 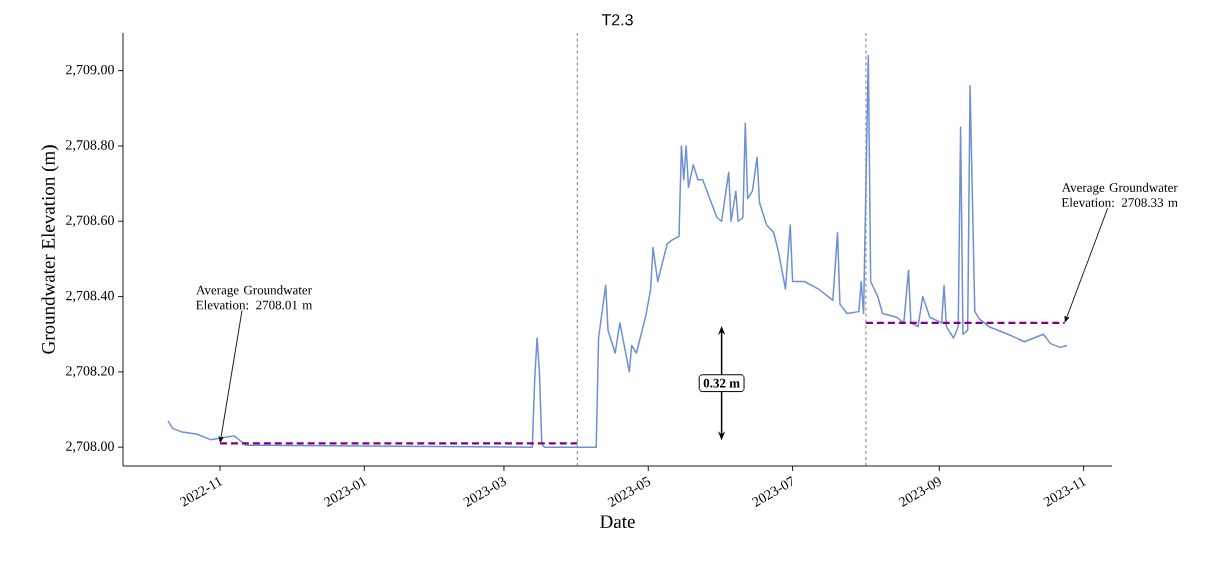 What do you see at coordinates (721, 383) in the screenshot?
I see `annotation: 0.32 m` at bounding box center [721, 383].